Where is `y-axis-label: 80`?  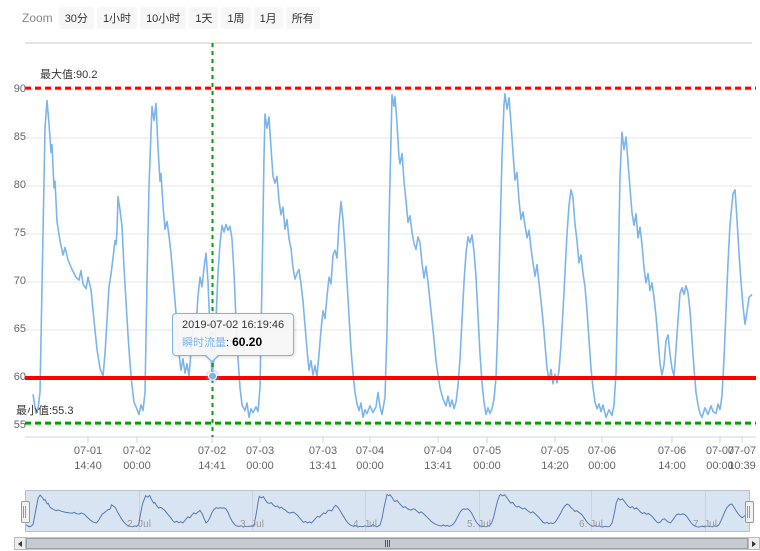
y-axis-label: 80 is located at coordinates (19, 185).